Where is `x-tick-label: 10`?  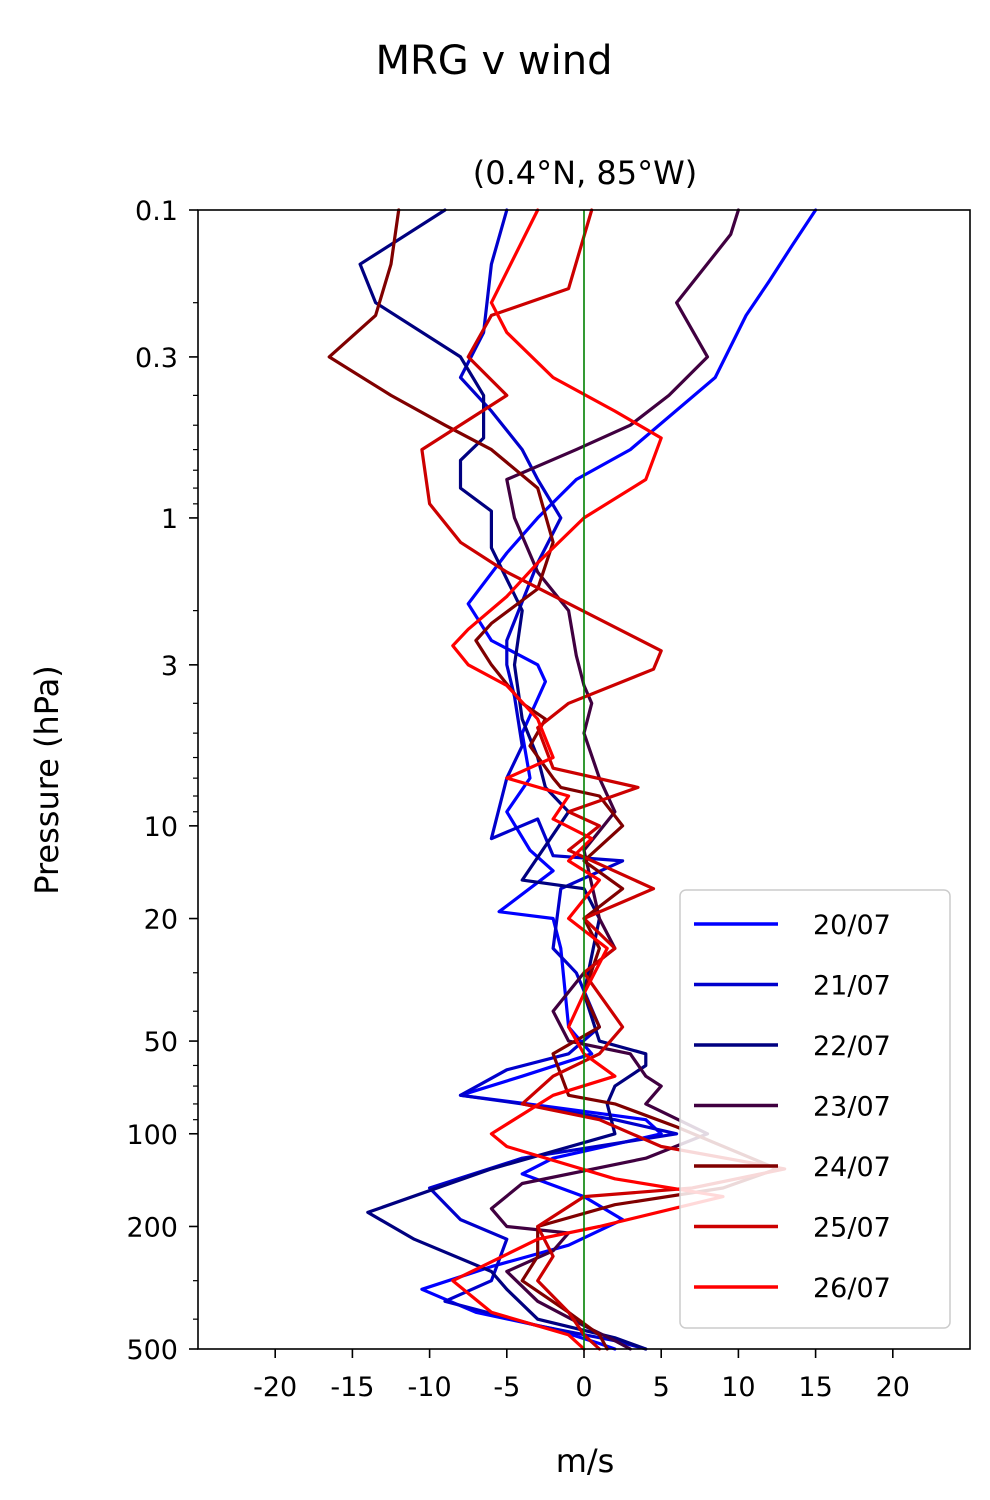 x-tick-label: 10 is located at coordinates (738, 1387).